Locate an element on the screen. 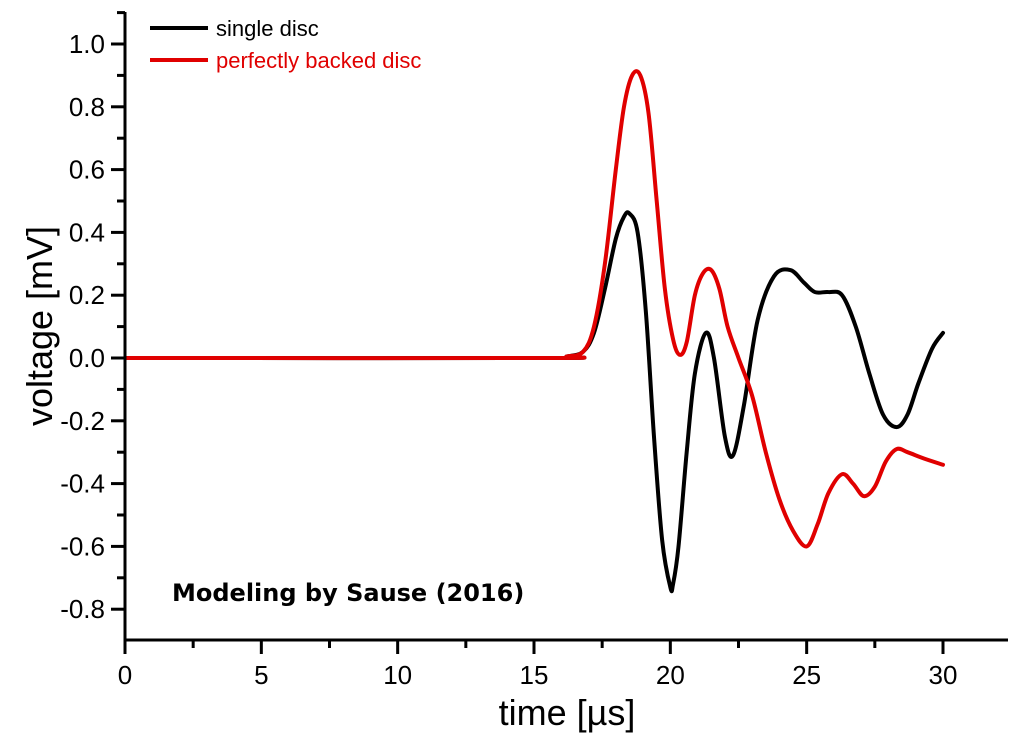 This screenshot has height=747, width=1024. y-tick-label: -0.4 is located at coordinates (82, 484).